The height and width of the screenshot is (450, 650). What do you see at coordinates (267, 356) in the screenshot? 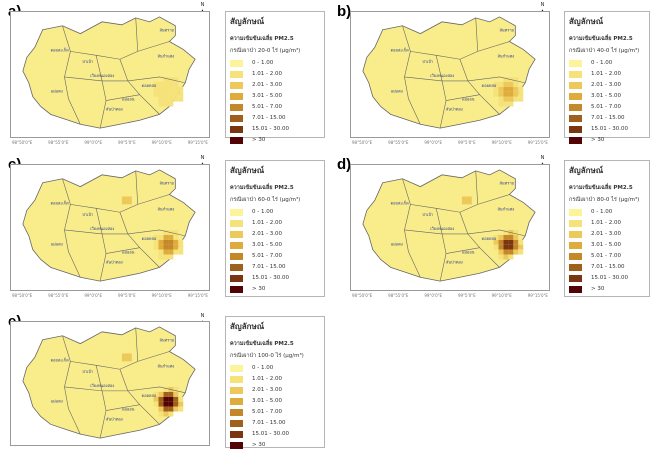
I see `legend-subtitle: กรณีเผาป่า 100-0 ไร่ (μg/m³)` at bounding box center [267, 356].